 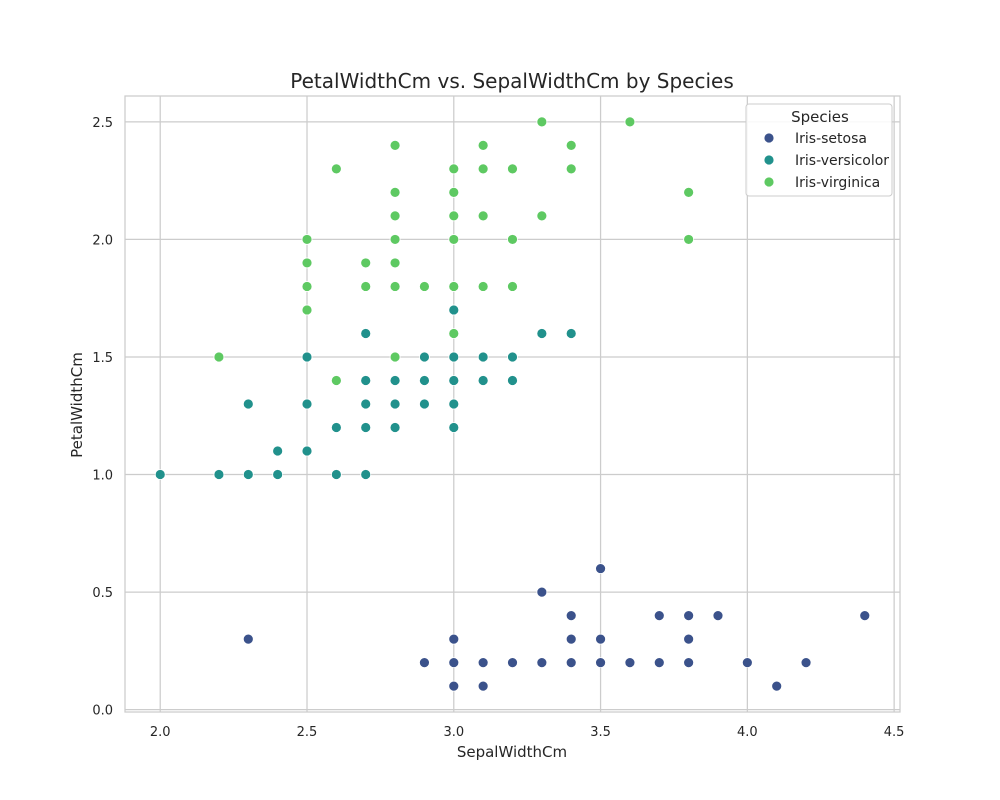 I want to click on legend-box, so click(x=819, y=150).